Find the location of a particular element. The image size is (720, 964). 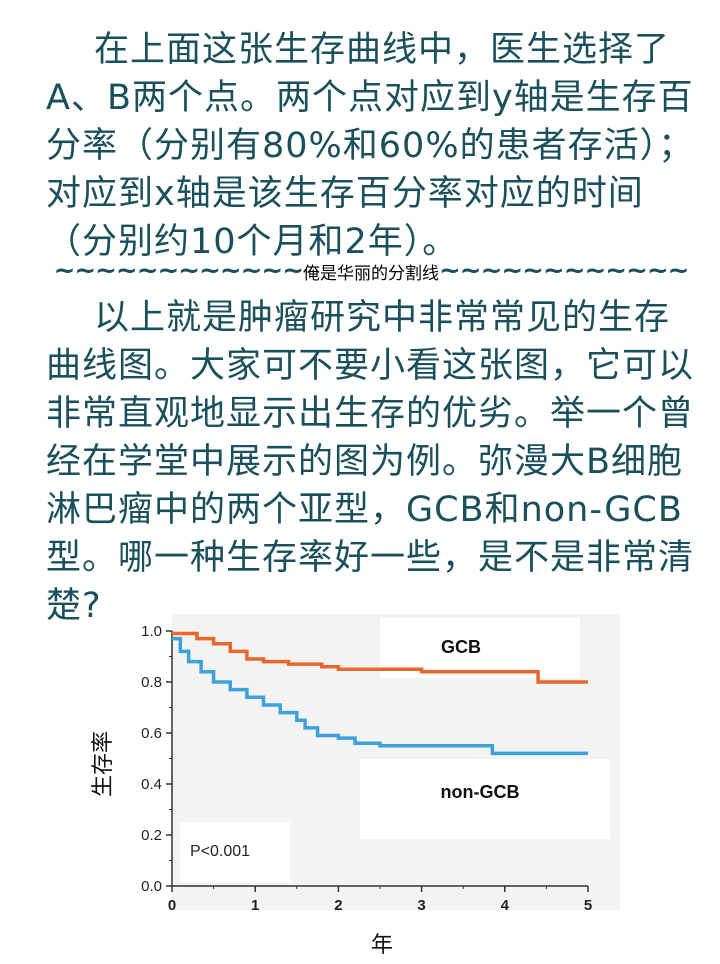

legend-box-non-gcb is located at coordinates (485, 799).